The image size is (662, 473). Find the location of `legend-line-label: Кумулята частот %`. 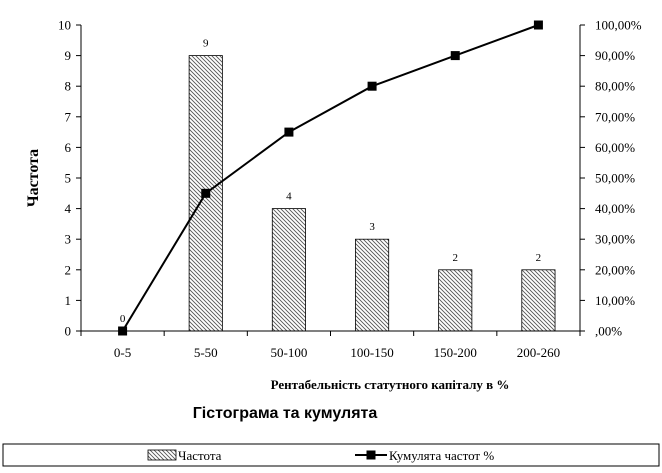

legend-line-label: Кумулята частот % is located at coordinates (441, 455).